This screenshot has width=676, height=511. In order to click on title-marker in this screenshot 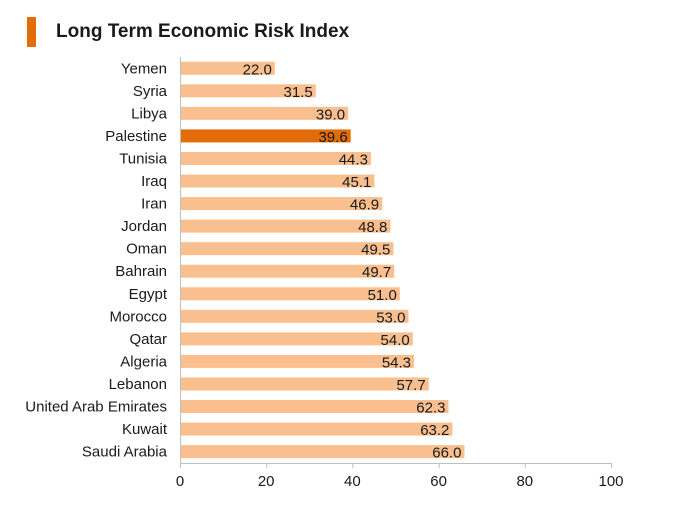, I will do `click(31, 32)`.